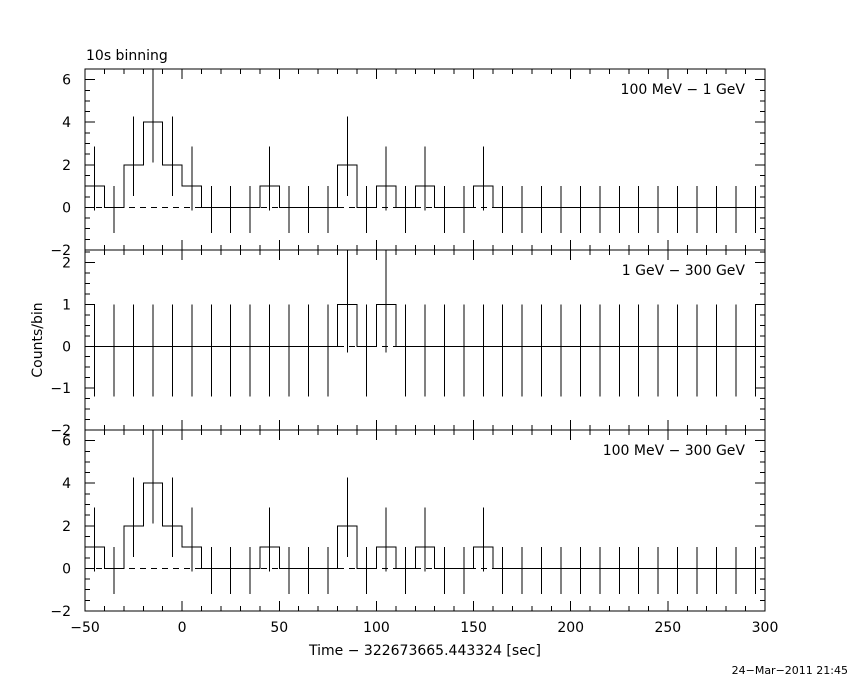 This screenshot has height=680, width=850. I want to click on y-axis-label: Counts/bin, so click(38, 339).